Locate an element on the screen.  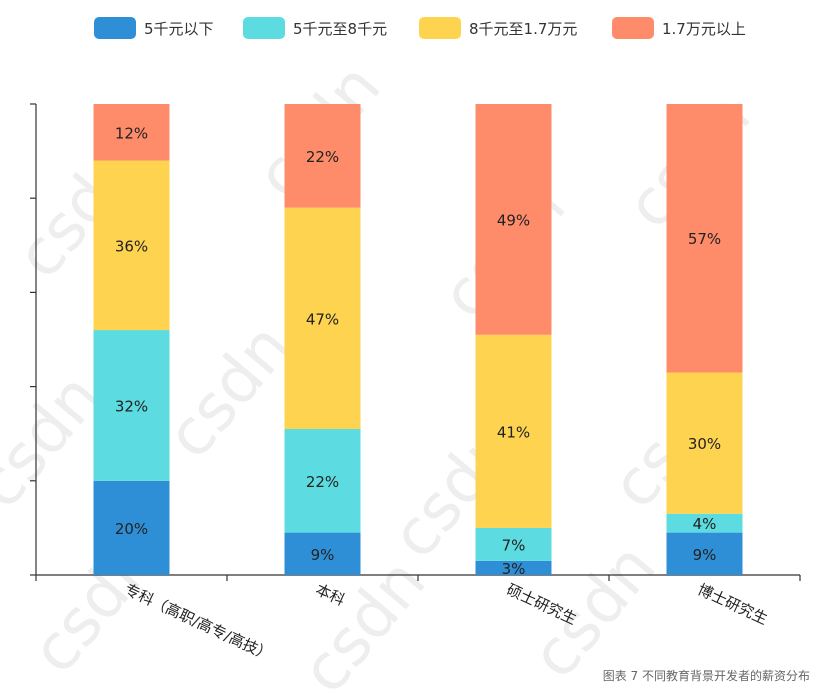
legend: 5千元以下 5千元至8千元 8千元至1.7万元 1.7万元以上 is located at coordinates (420, 28).